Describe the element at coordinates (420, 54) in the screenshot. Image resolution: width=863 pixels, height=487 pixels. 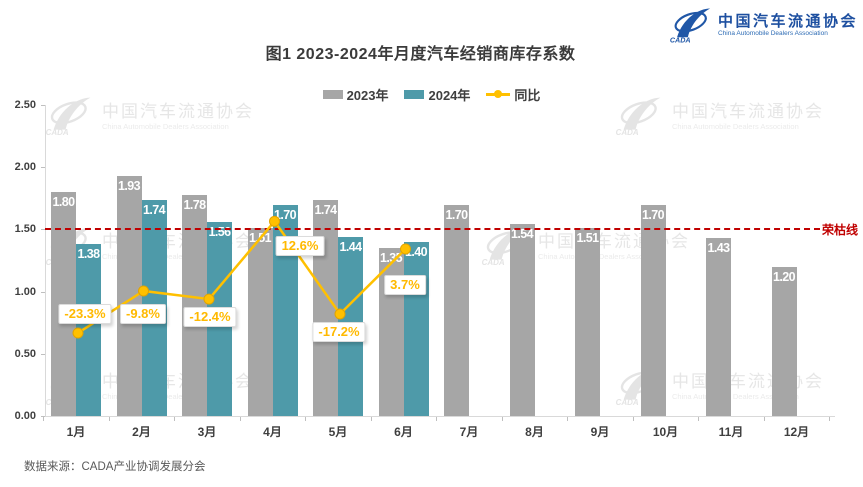
I see `page-title: 图1 2023-2024年月度汽车经销商库存系数` at that location.